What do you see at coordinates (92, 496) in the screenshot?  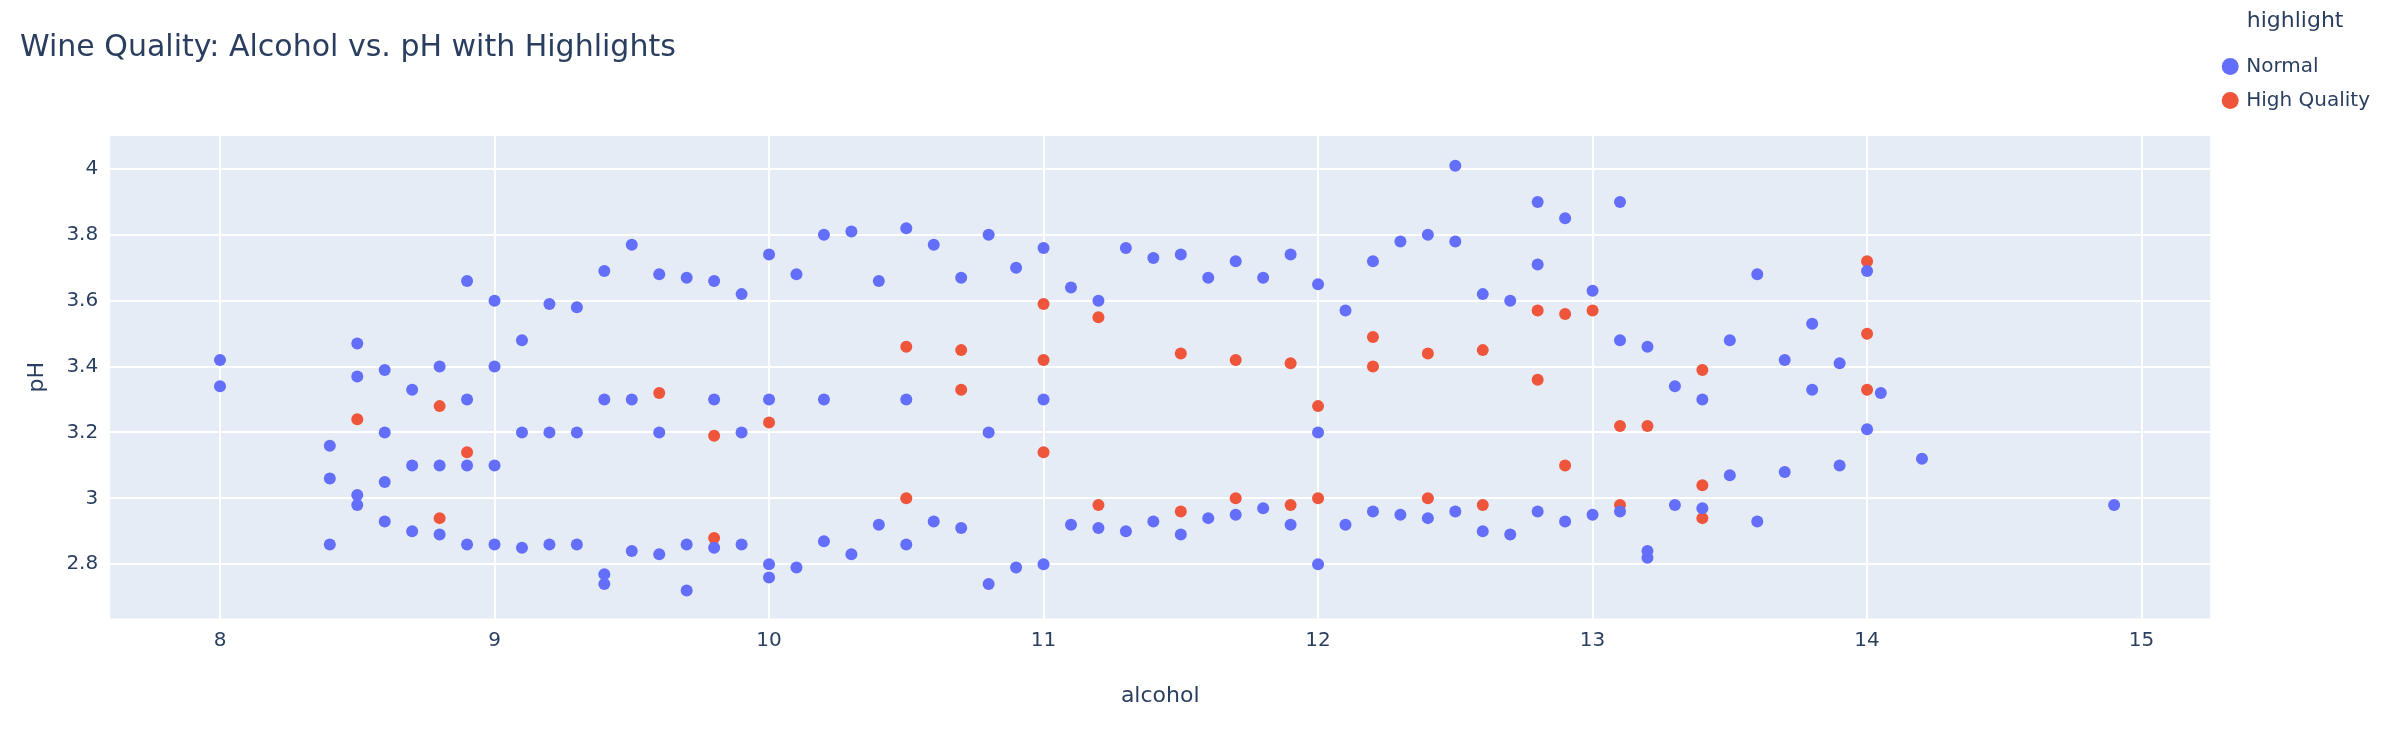 I see `y-tick-label: 3` at bounding box center [92, 496].